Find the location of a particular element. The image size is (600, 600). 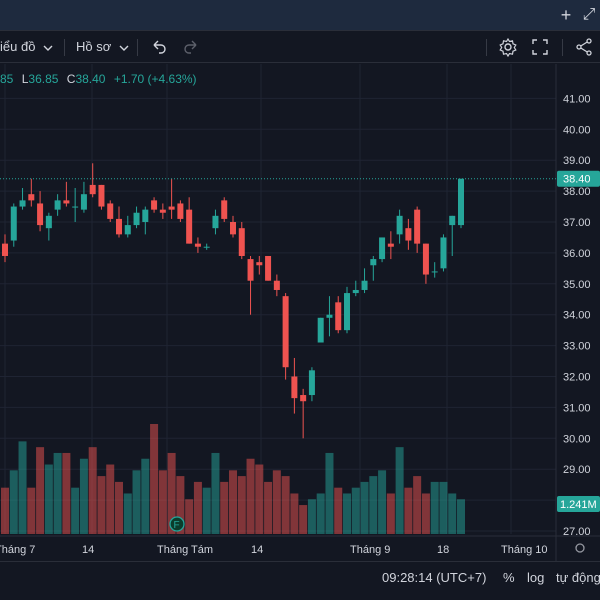

price-tick-label: 30.00 is located at coordinates (577, 439).